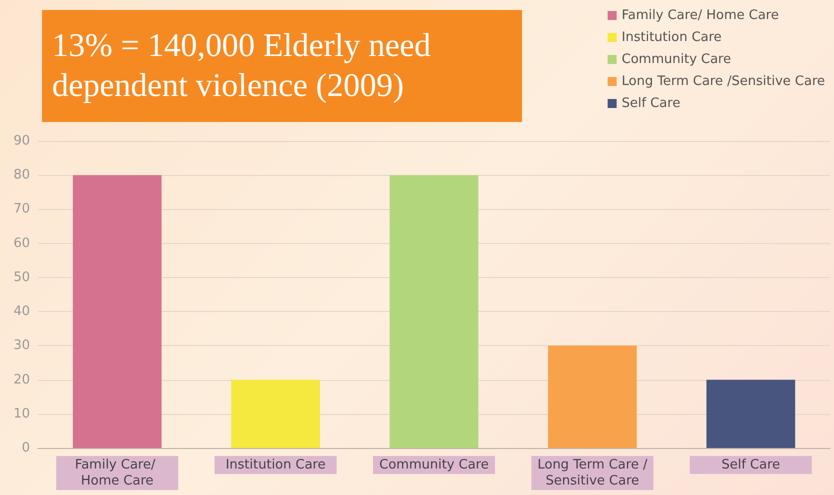 Image resolution: width=834 pixels, height=495 pixels. Describe the element at coordinates (117, 473) in the screenshot. I see `x-tick-label: Family Care/ Home Care` at that location.